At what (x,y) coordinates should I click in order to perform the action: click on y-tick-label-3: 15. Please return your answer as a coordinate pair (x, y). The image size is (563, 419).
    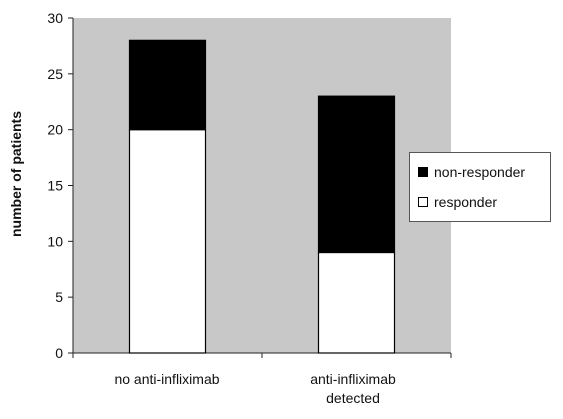
    Looking at the image, I should click on (55, 186).